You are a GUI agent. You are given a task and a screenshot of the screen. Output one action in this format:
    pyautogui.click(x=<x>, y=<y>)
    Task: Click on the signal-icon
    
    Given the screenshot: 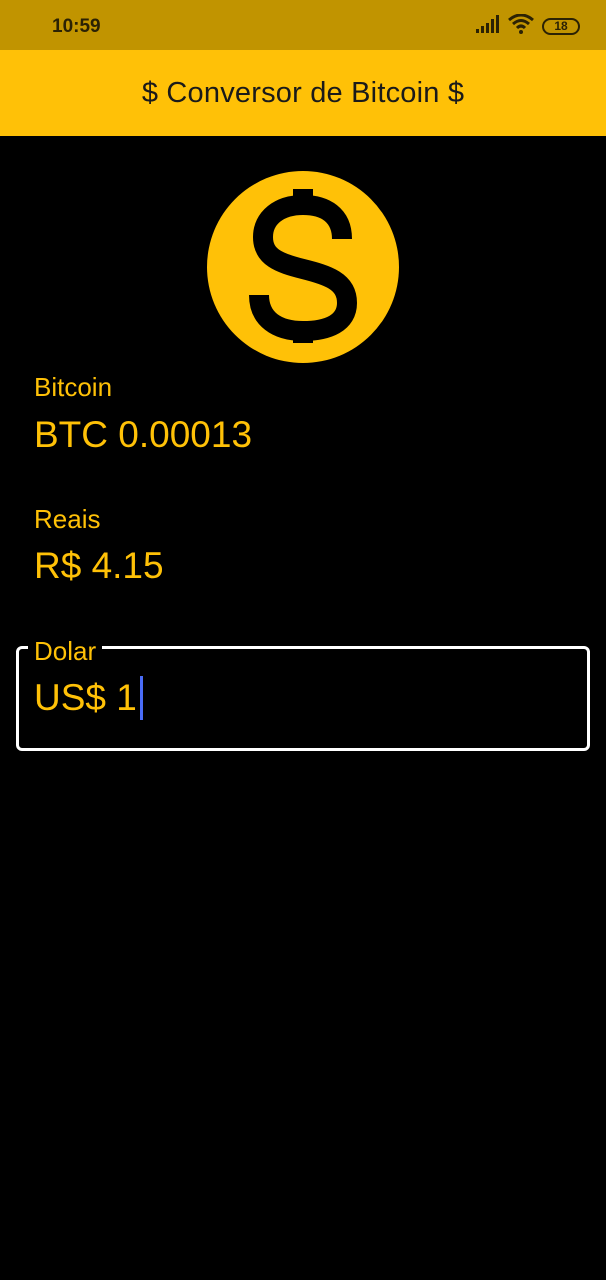 What is the action you would take?
    pyautogui.click(x=488, y=26)
    